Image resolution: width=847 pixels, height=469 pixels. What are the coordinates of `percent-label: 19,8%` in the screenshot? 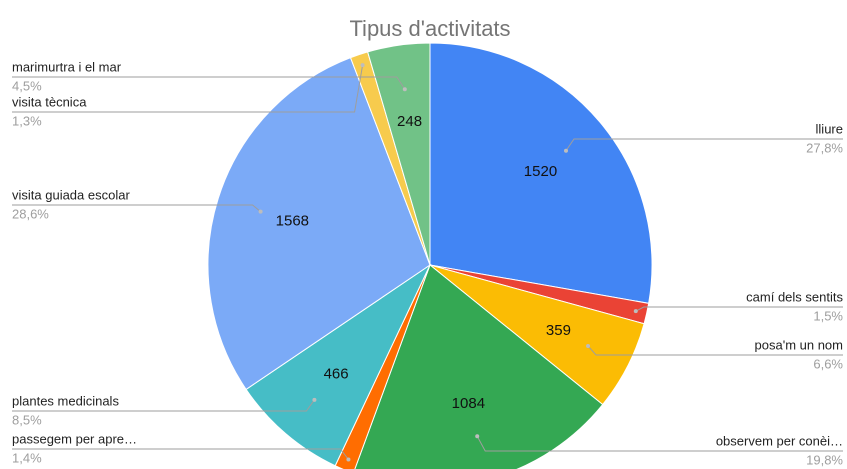 It's located at (824, 459).